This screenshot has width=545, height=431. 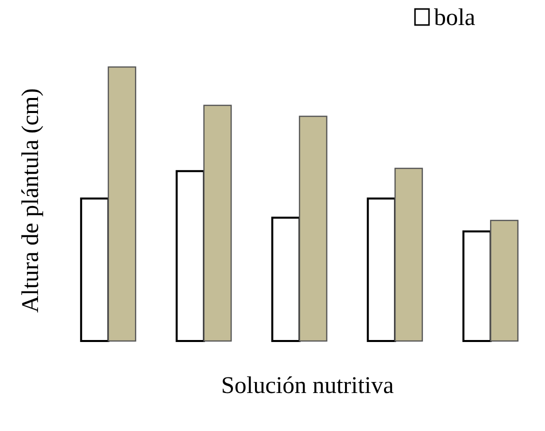 What do you see at coordinates (307, 386) in the screenshot?
I see `x-axis-title: Solución nutritiva` at bounding box center [307, 386].